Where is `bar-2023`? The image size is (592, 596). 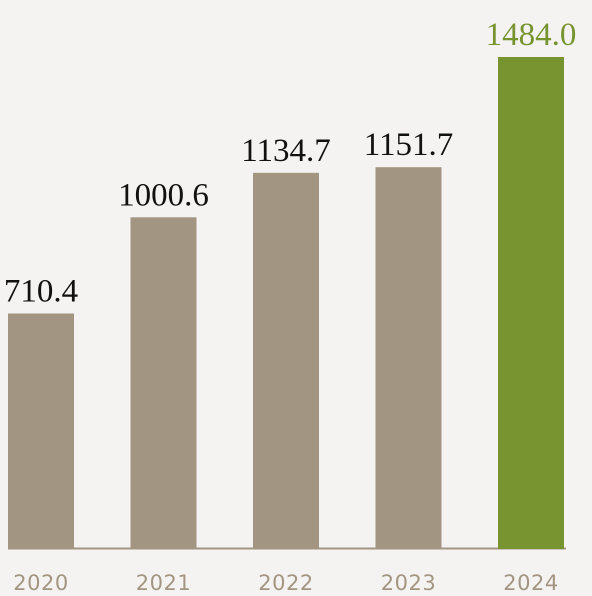
bar-2023 is located at coordinates (408, 358).